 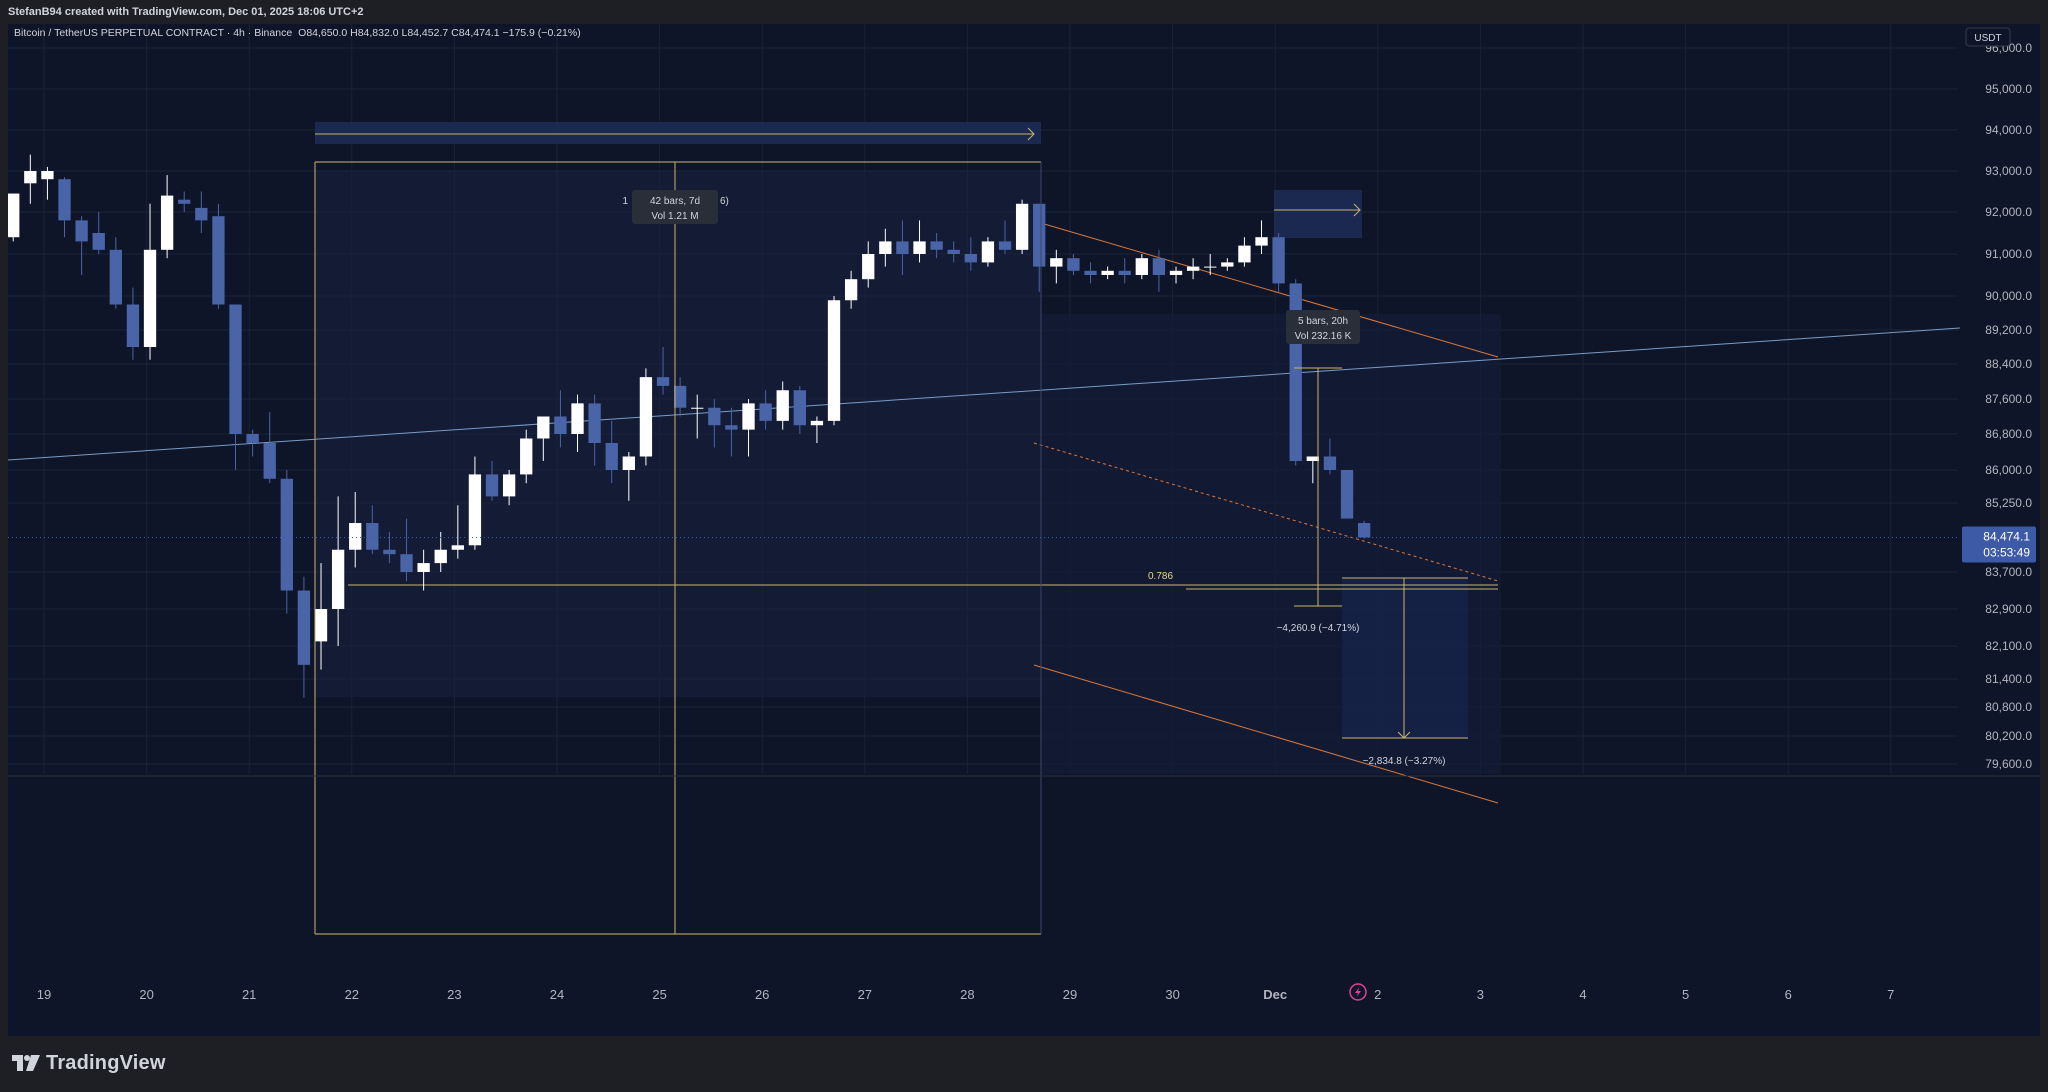 I want to click on price-tick-label: 82,900.0, so click(x=2008, y=609).